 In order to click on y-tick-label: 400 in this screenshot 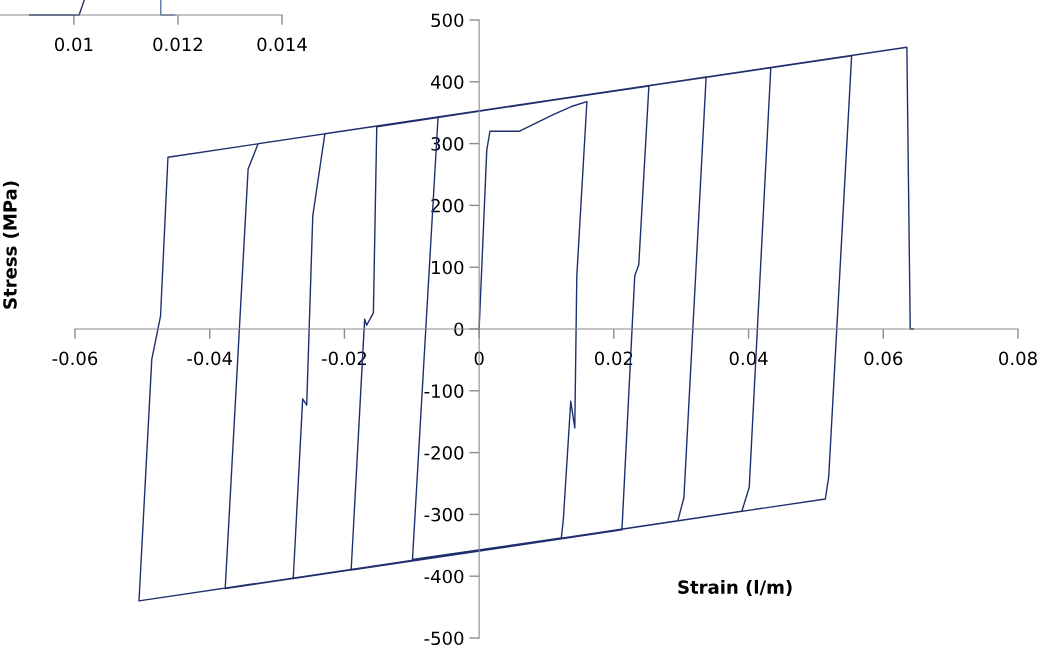, I will do `click(447, 82)`.